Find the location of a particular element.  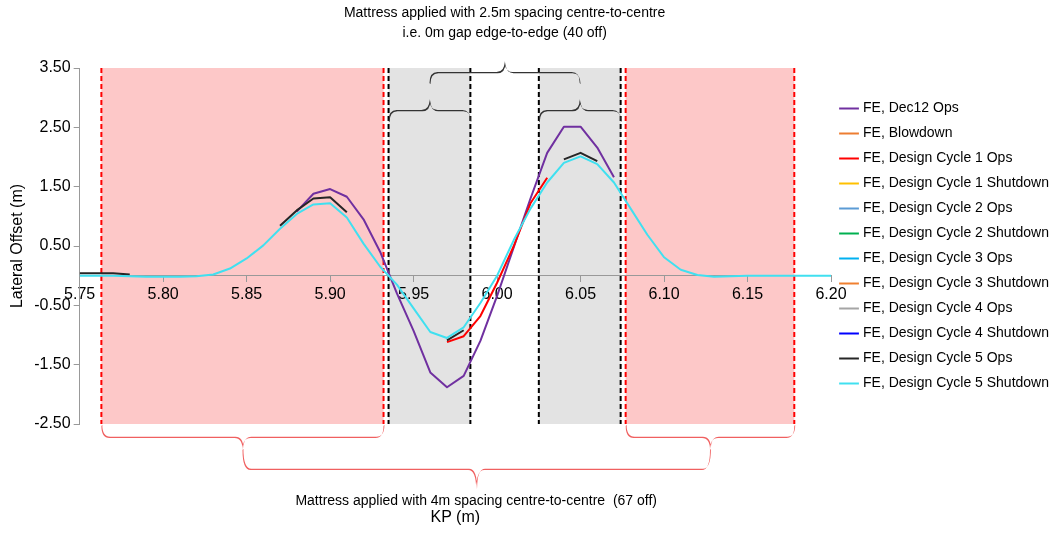

y-tick-label: 3.50 is located at coordinates (55, 67).